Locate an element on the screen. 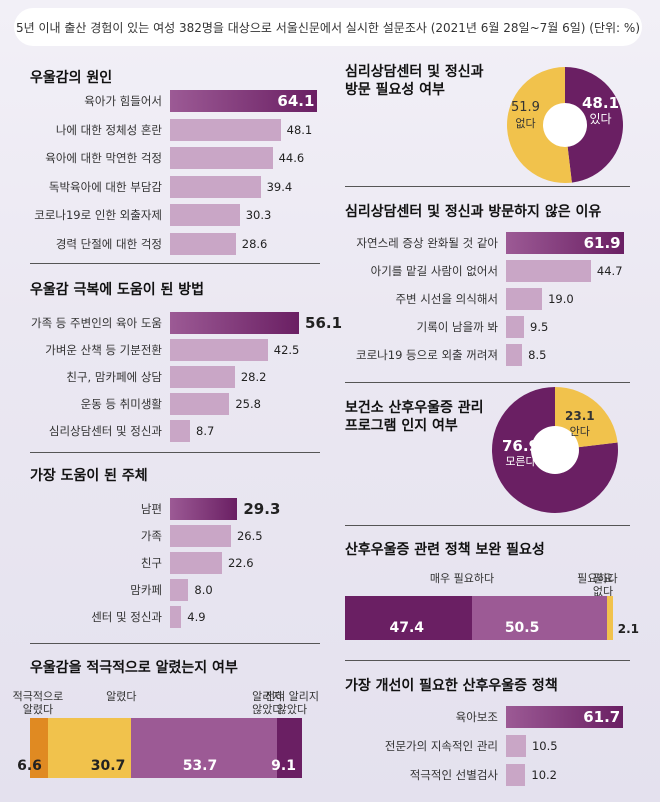  donut-label-yes: 48.1 있다 is located at coordinates (600, 111).